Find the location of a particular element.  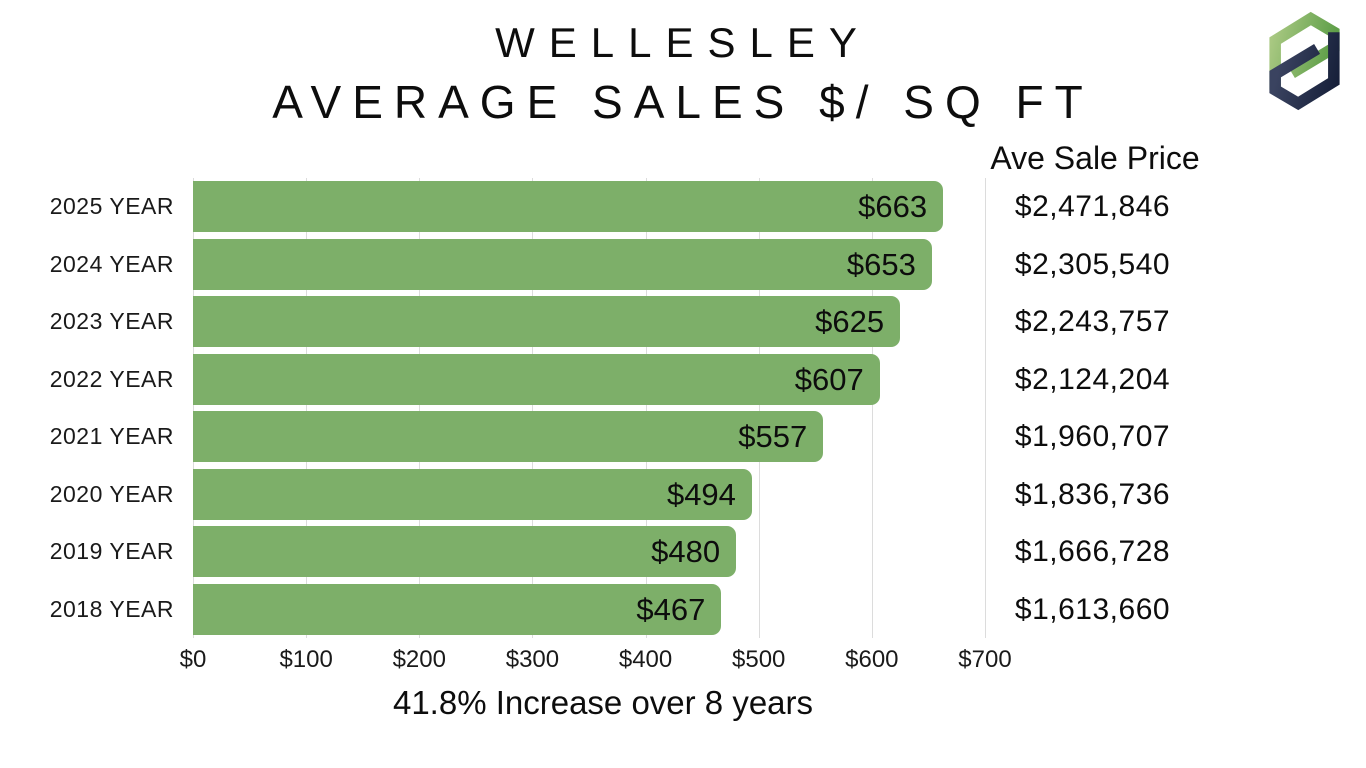

bar: $625 is located at coordinates (547, 321).